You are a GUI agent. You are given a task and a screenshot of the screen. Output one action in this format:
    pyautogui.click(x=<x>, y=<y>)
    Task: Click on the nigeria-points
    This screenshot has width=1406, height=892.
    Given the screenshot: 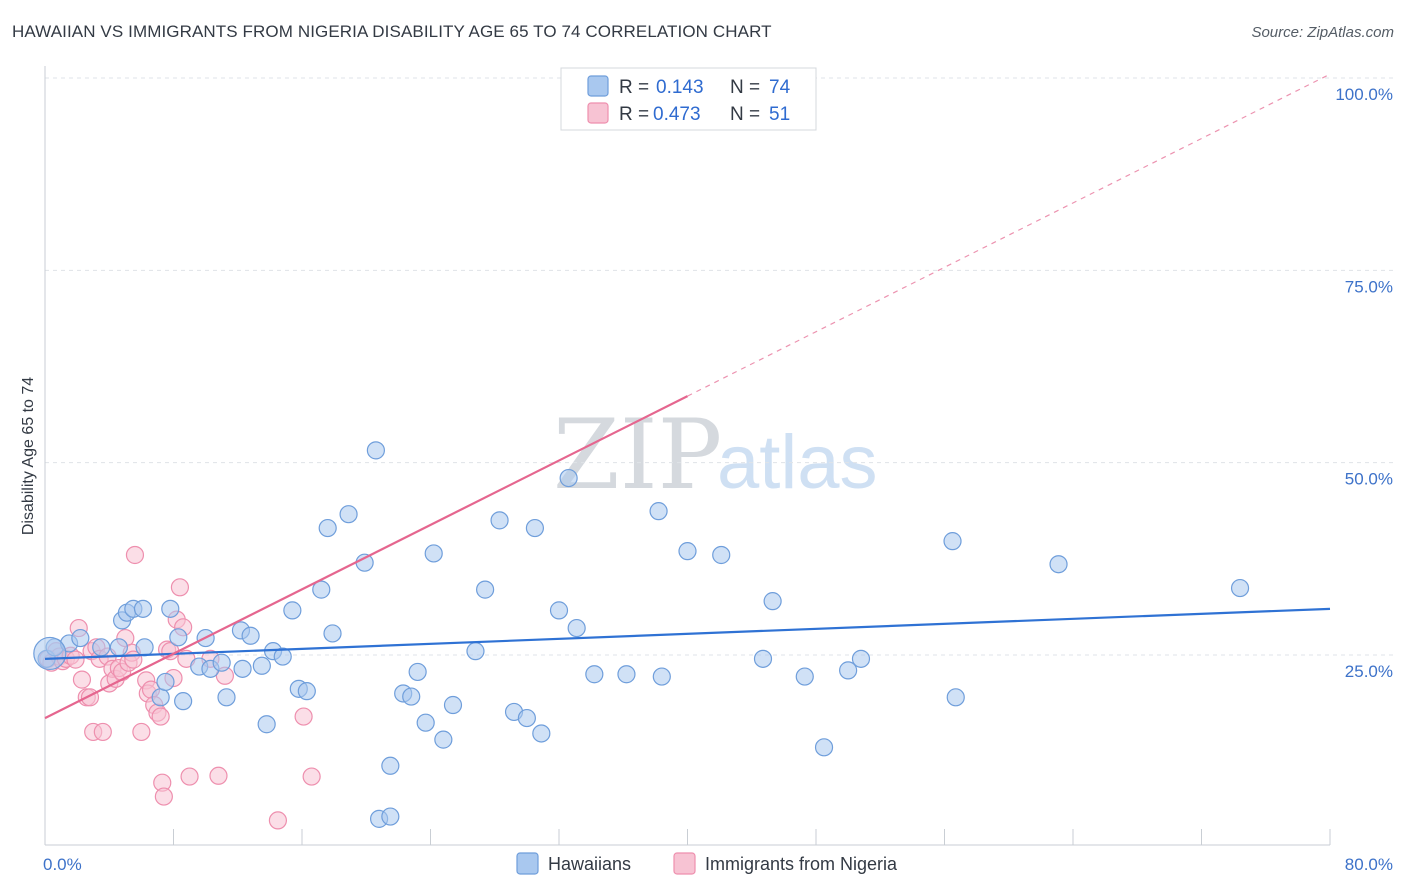 What is the action you would take?
    pyautogui.click(x=180, y=687)
    